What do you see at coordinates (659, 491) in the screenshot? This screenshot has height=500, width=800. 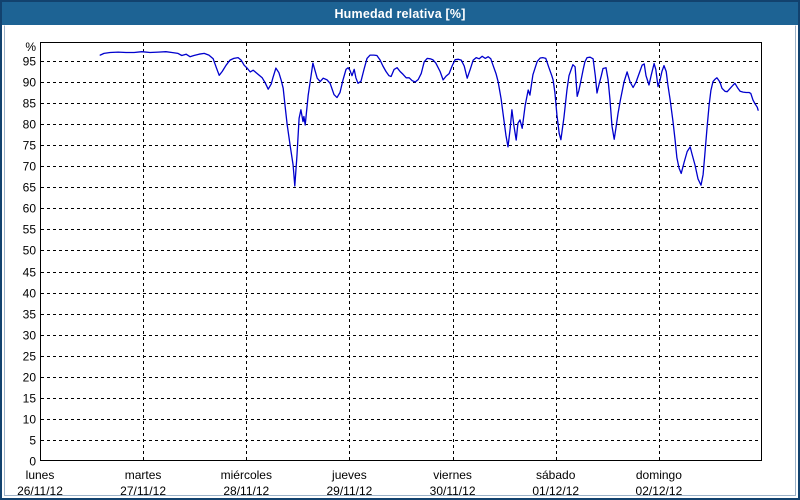 I see `day-date-label: 02/12/12` at bounding box center [659, 491].